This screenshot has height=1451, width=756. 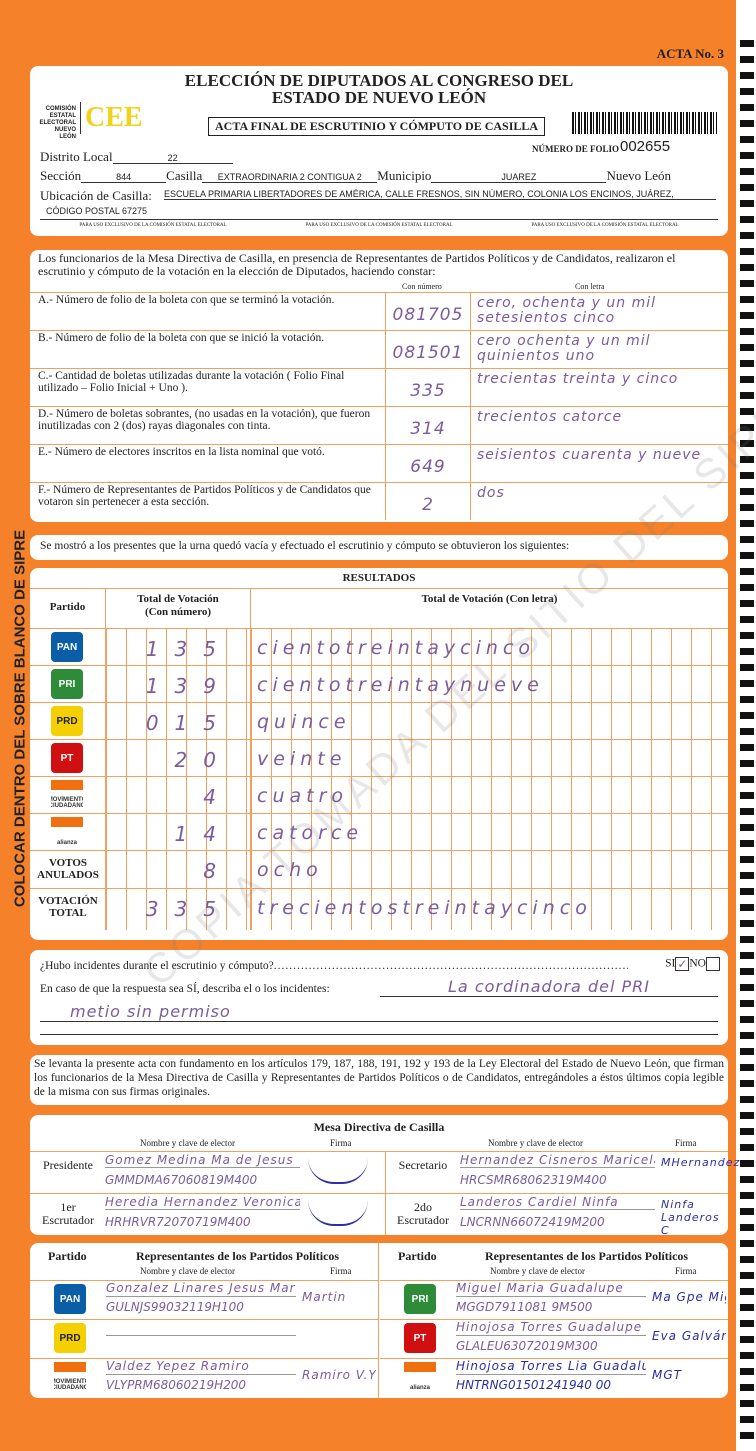 I want to click on rep-name: Gonzalez Linares Jesus Martin, so click(x=201, y=1289).